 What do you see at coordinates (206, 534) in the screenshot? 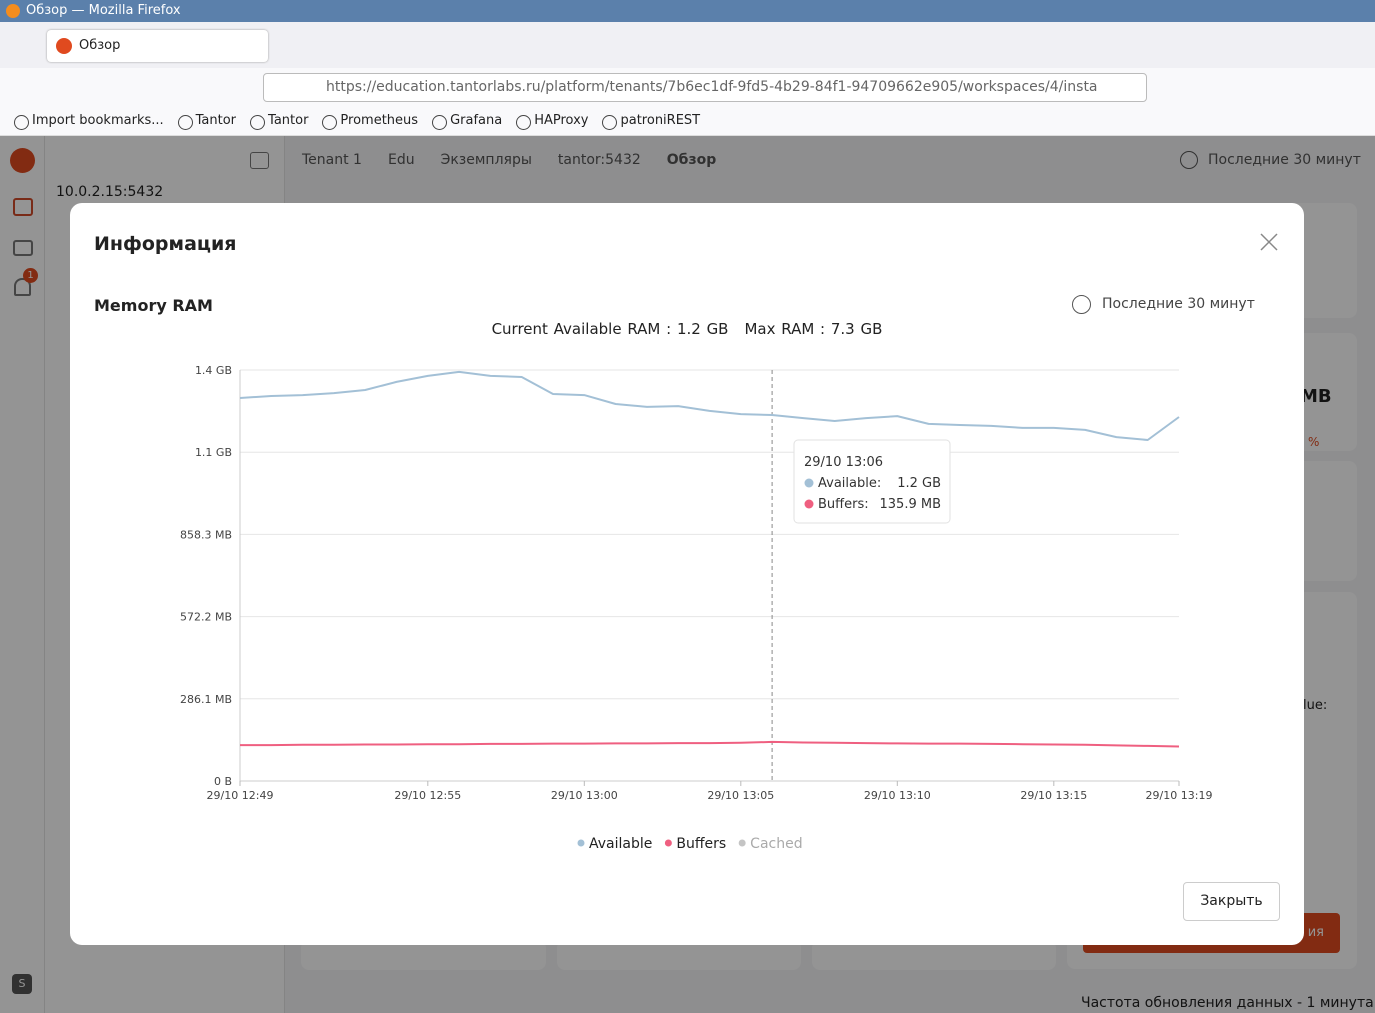
I see `y-tick-label: 858.3 MB` at bounding box center [206, 534].